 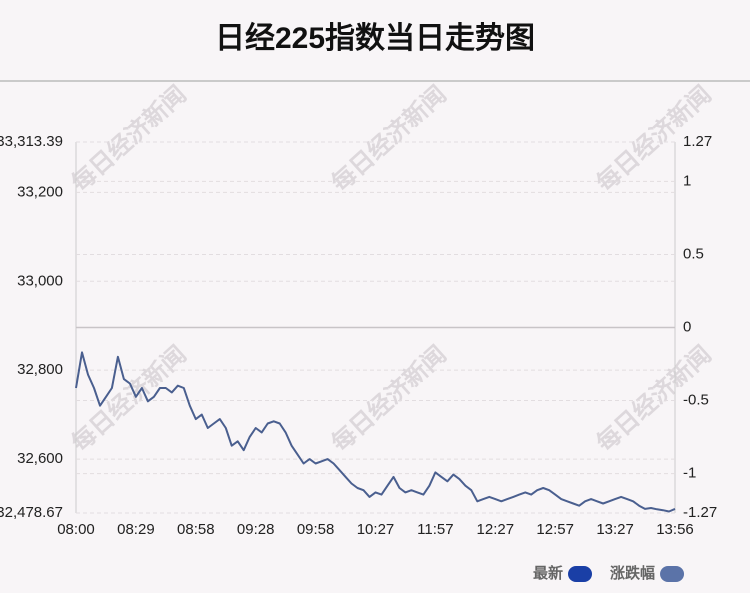 I want to click on y2-tick-label: -1.27, so click(x=700, y=512).